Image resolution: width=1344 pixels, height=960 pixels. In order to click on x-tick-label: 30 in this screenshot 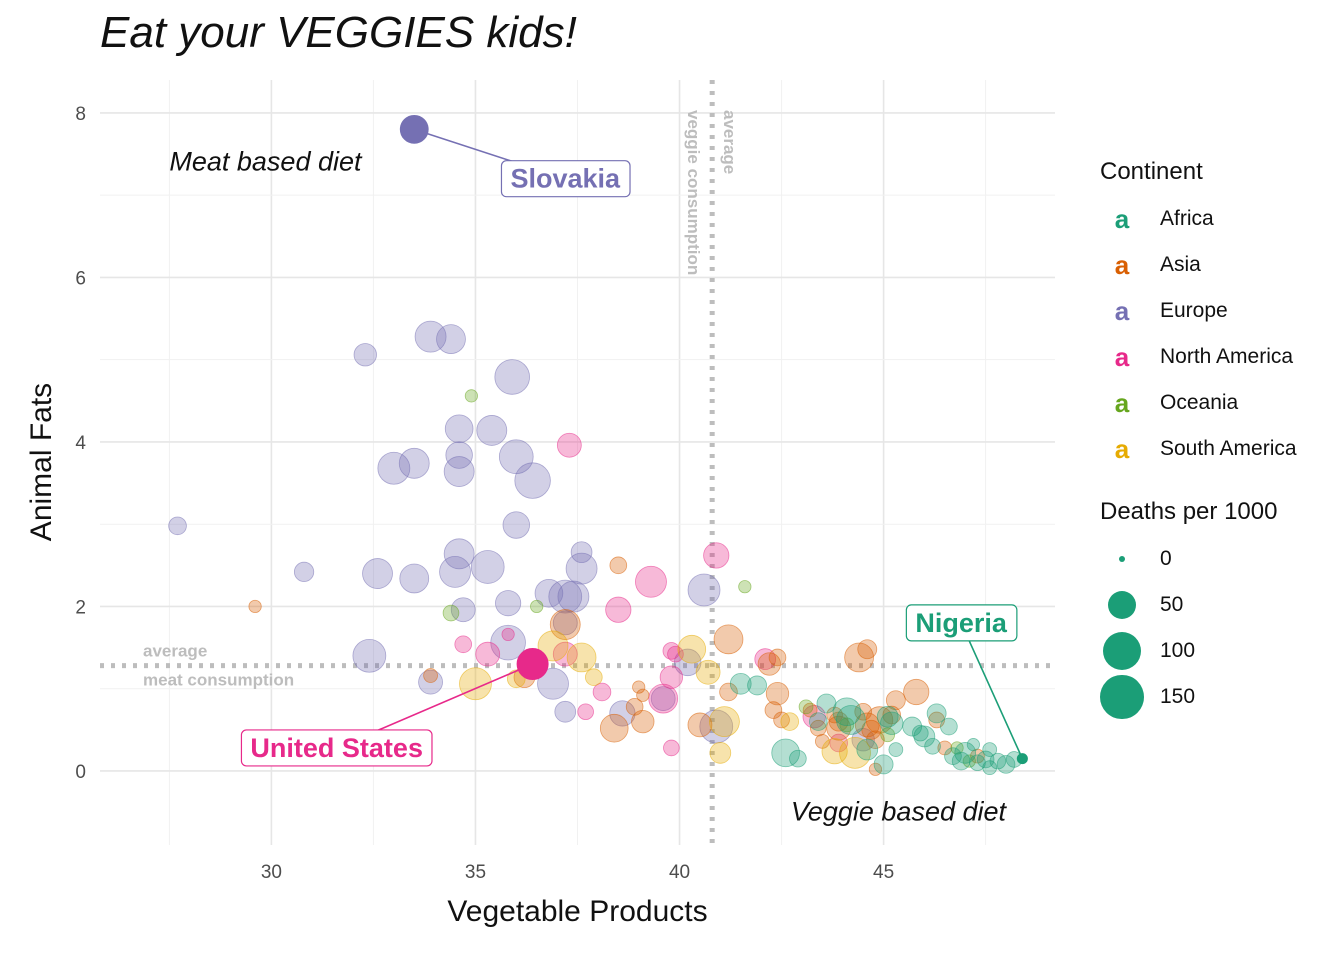, I will do `click(271, 872)`.